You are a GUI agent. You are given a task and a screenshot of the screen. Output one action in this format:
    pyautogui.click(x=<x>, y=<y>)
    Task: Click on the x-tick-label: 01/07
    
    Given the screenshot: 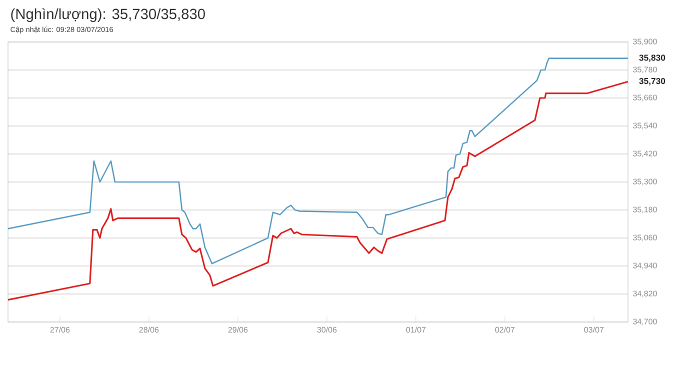 What is the action you would take?
    pyautogui.click(x=416, y=329)
    